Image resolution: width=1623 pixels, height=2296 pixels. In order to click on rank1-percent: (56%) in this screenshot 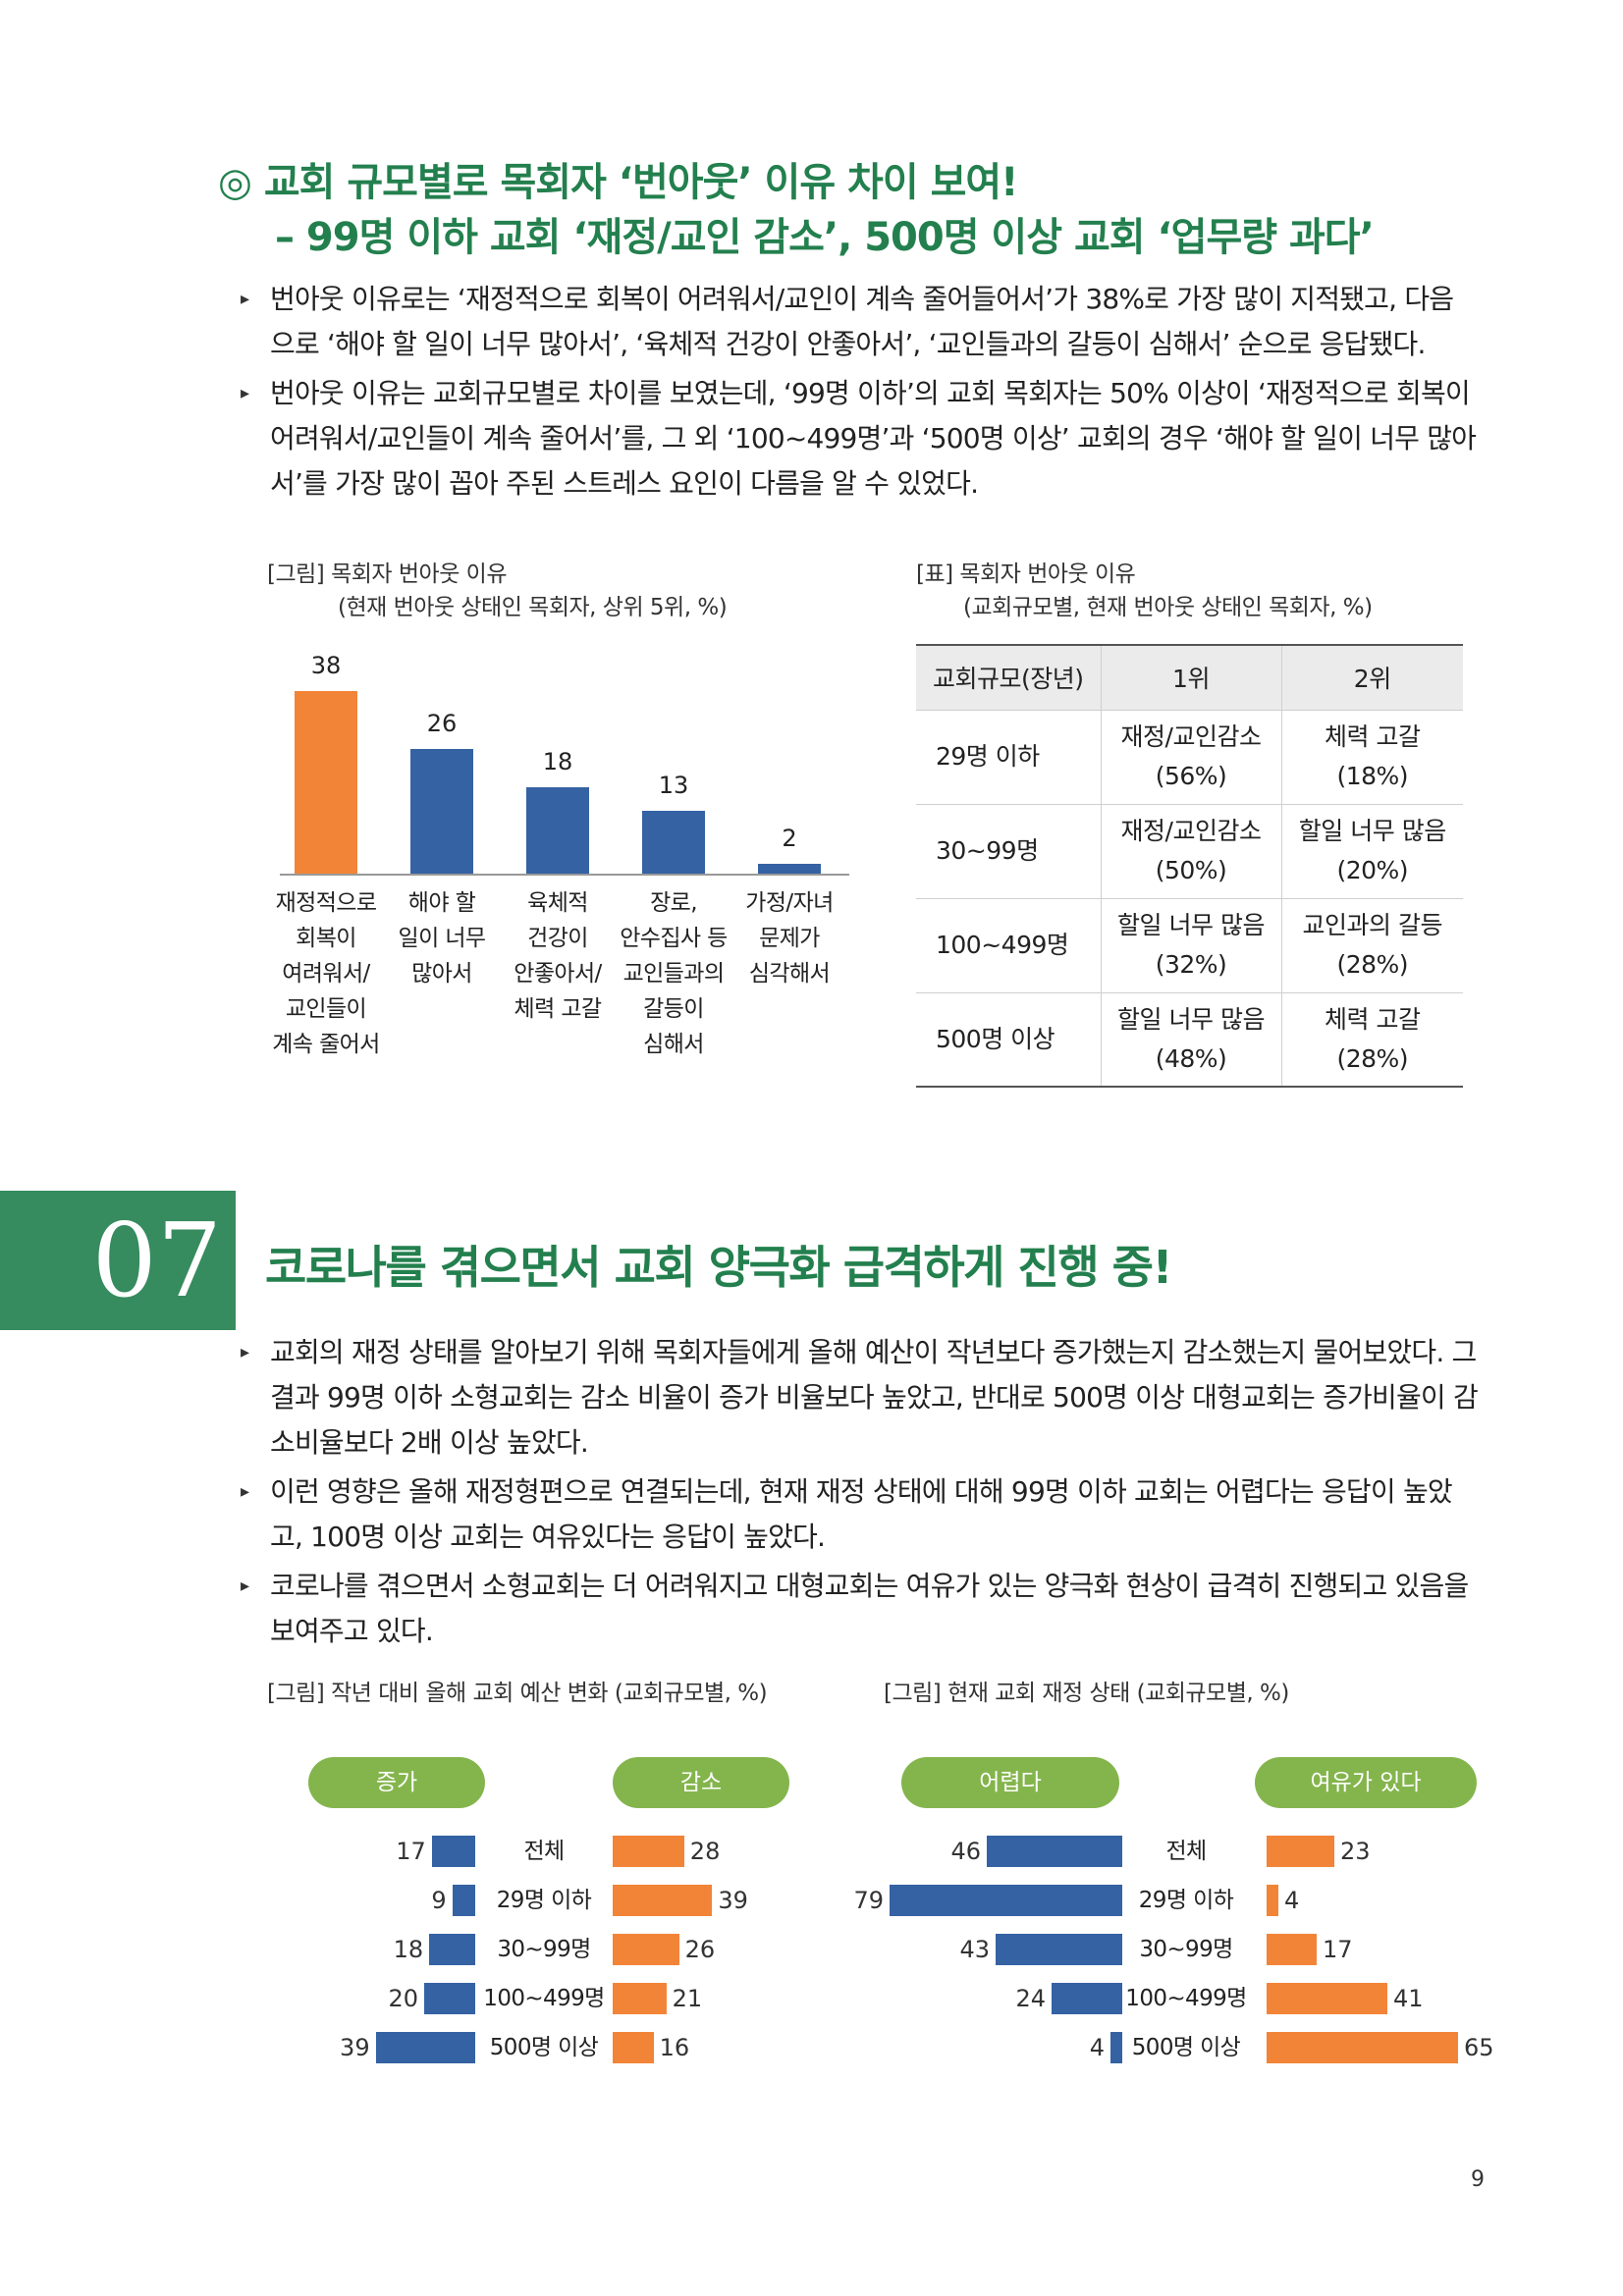, I will do `click(1191, 776)`.